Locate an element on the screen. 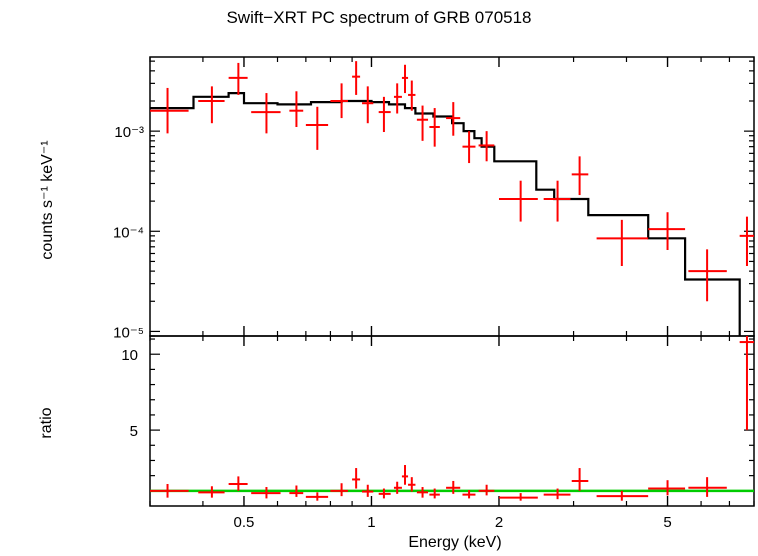 The width and height of the screenshot is (758, 556). x-tick-label: 2 is located at coordinates (499, 522).